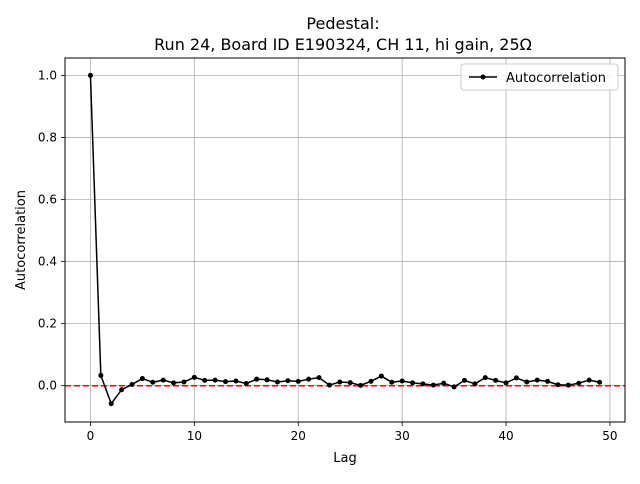  What do you see at coordinates (47, 137) in the screenshot?
I see `y-tick-label: 0.8` at bounding box center [47, 137].